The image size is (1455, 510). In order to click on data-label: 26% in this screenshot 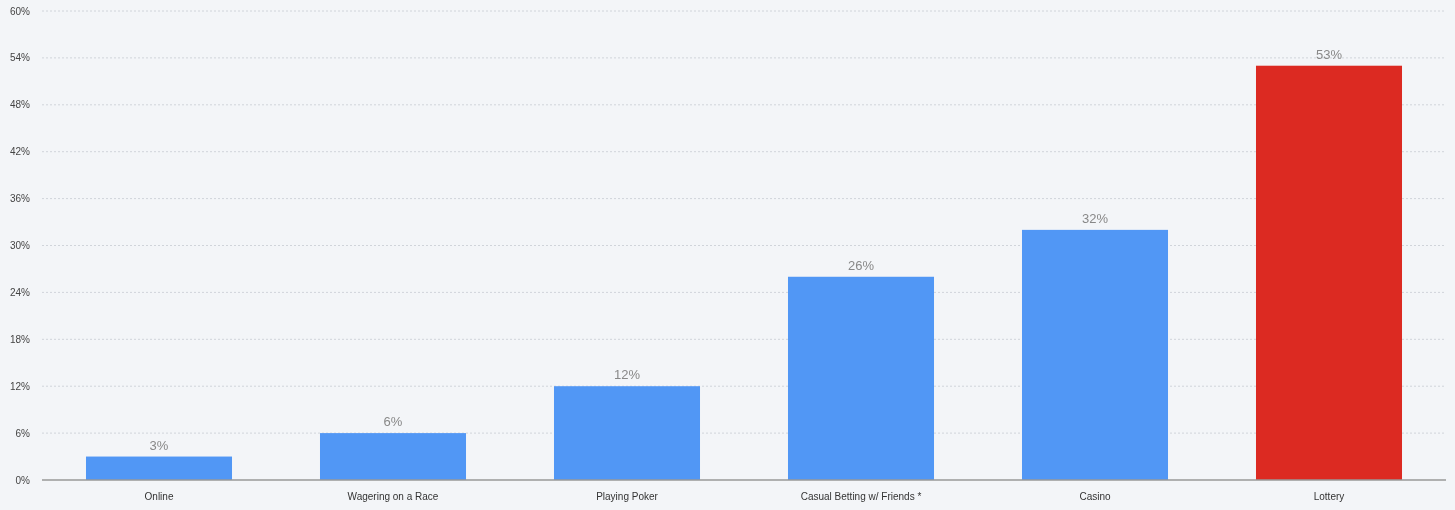, I will do `click(861, 265)`.